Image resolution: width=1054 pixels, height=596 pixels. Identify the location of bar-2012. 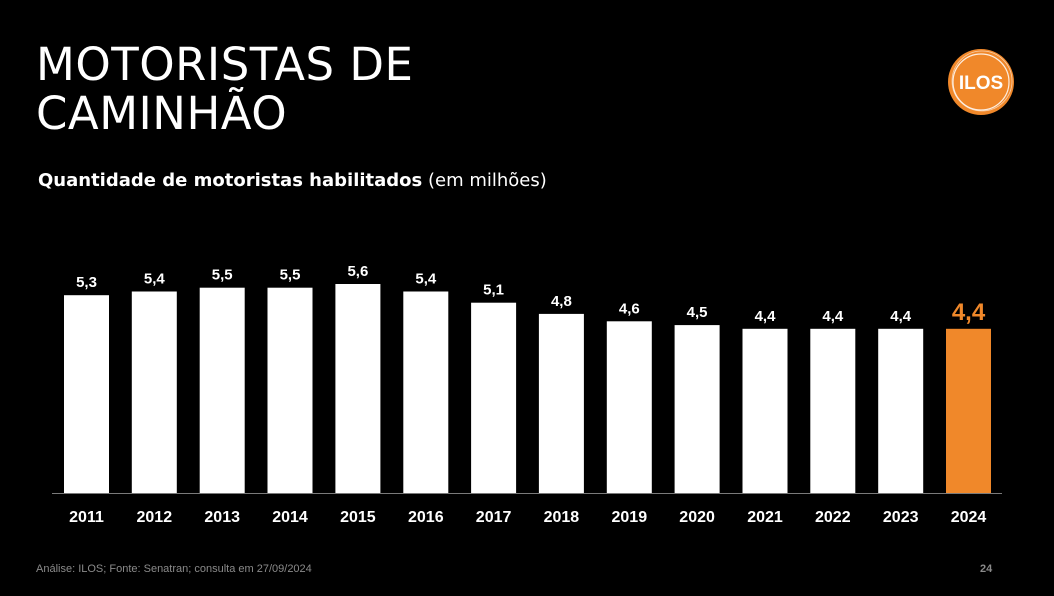
(154, 392).